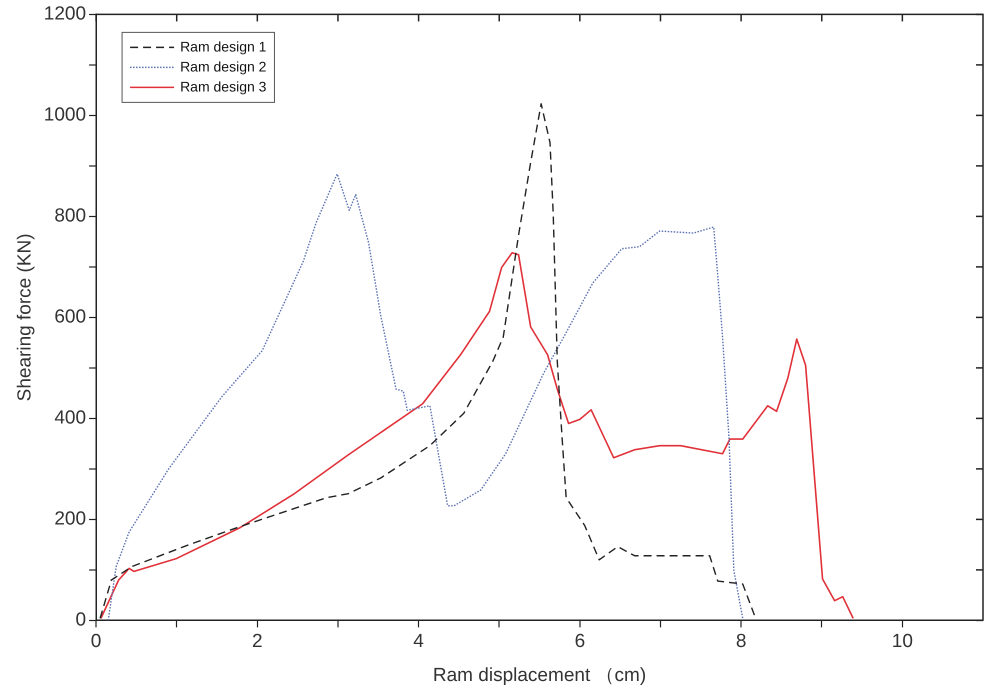 This screenshot has width=985, height=699. What do you see at coordinates (902, 641) in the screenshot?
I see `x-tick-label: 10` at bounding box center [902, 641].